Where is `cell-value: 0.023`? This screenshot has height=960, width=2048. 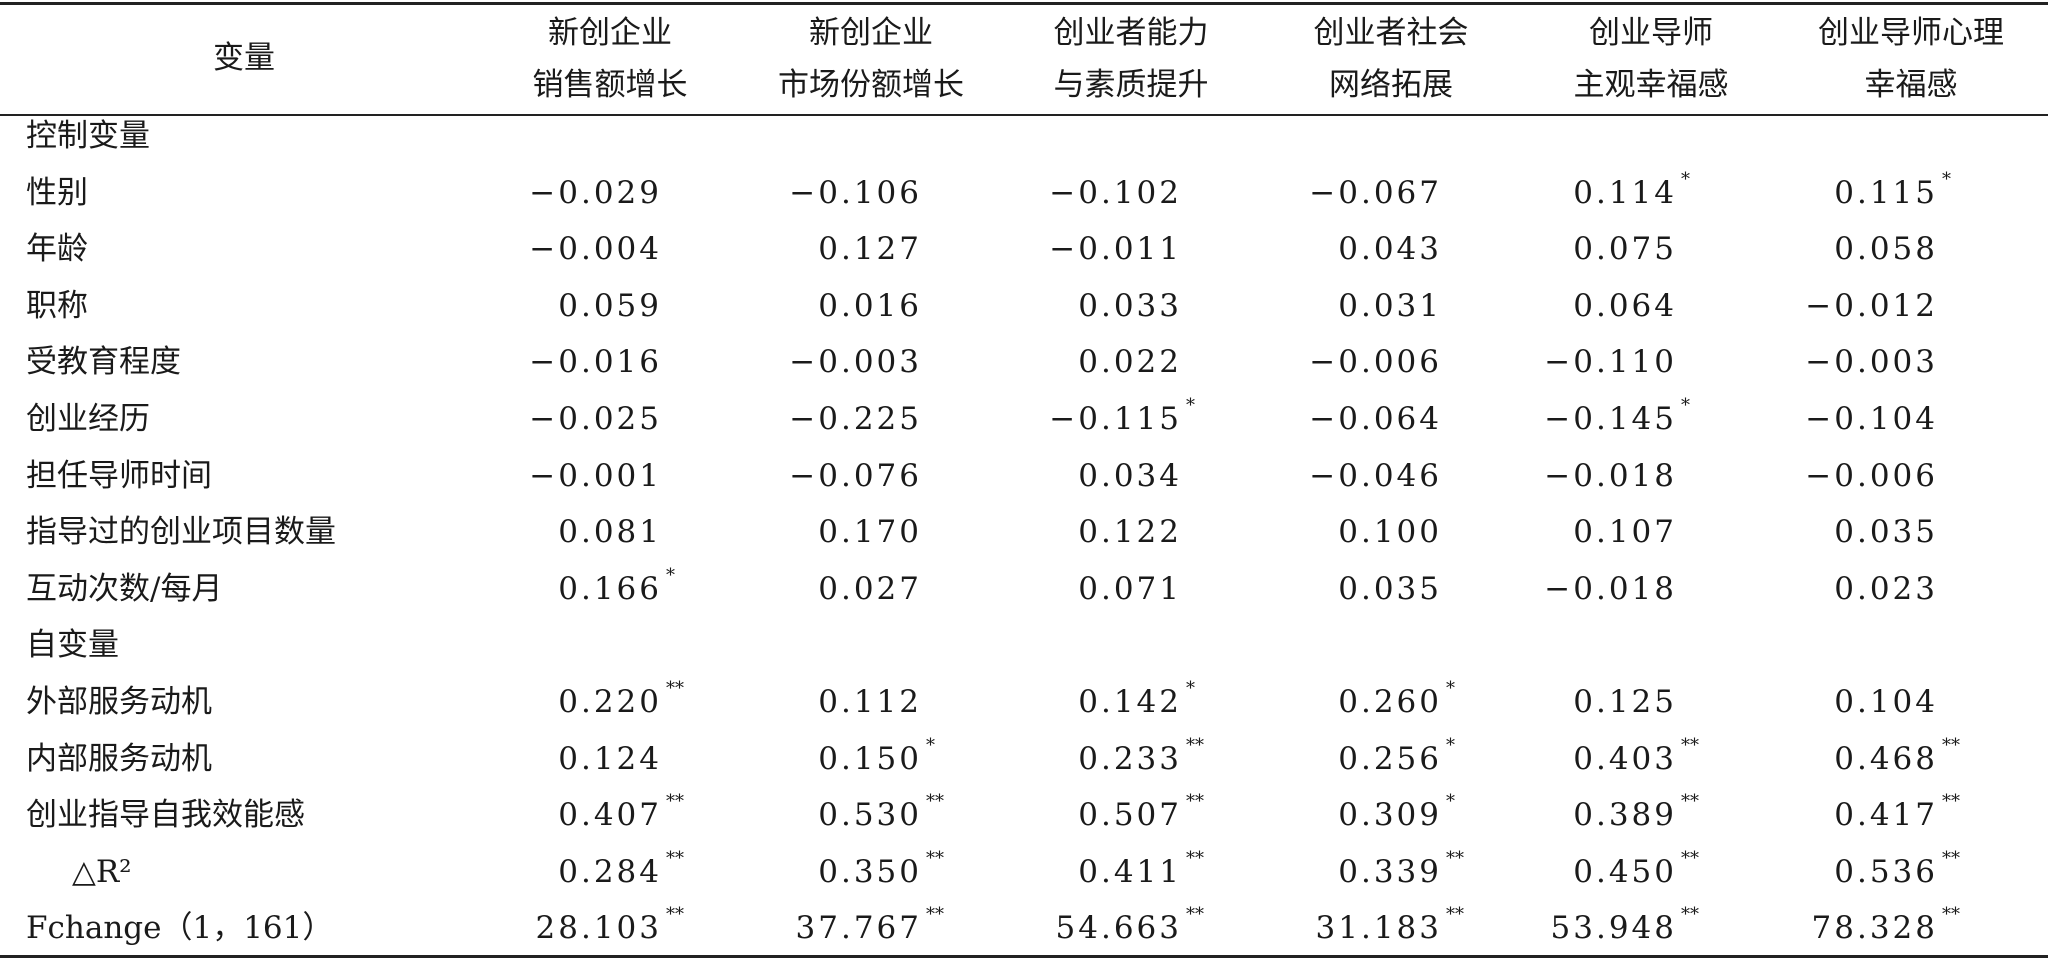
cell-value: 0.023 is located at coordinates (1886, 588).